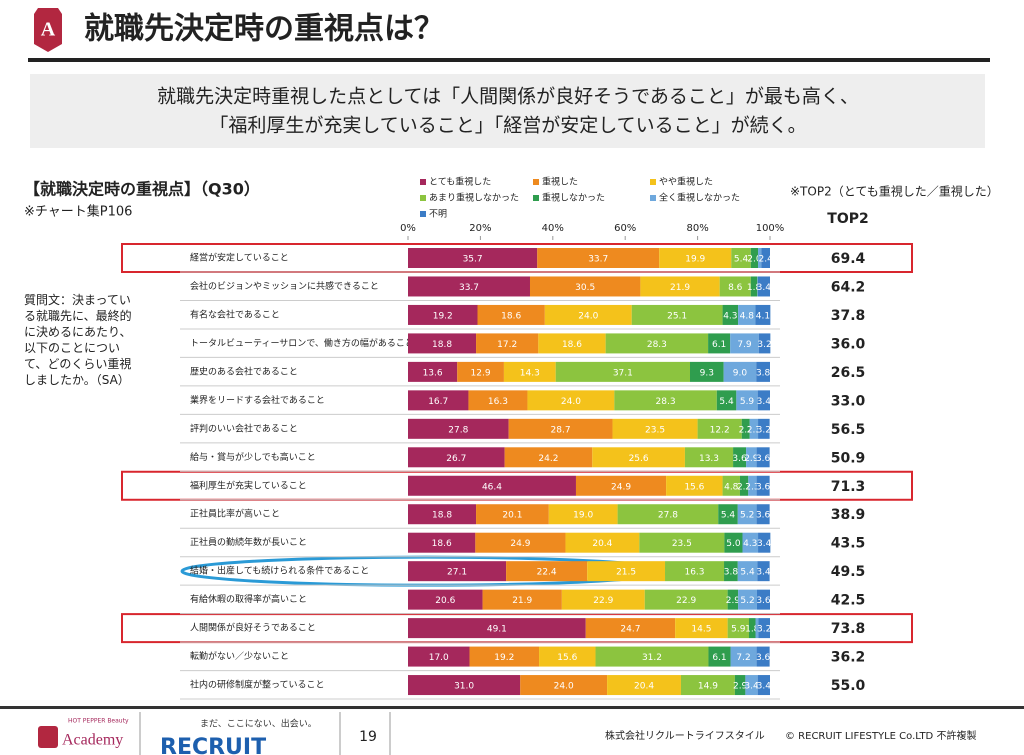 The image size is (1024, 755). I want to click on top2-value: 43.5, so click(848, 544).